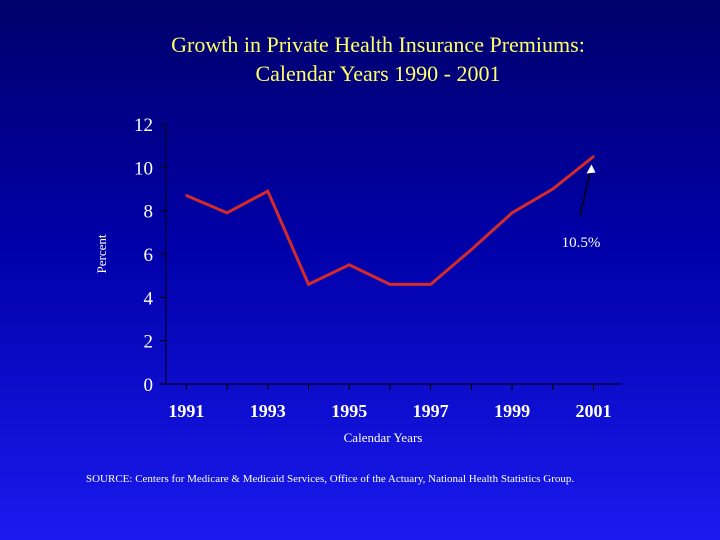 This screenshot has width=720, height=540. What do you see at coordinates (149, 212) in the screenshot?
I see `y-tick-label: 8` at bounding box center [149, 212].